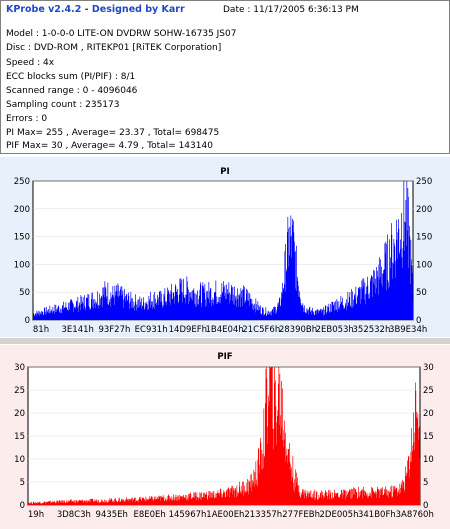  Describe the element at coordinates (225, 341) in the screenshot. I see `panel-separator` at that location.